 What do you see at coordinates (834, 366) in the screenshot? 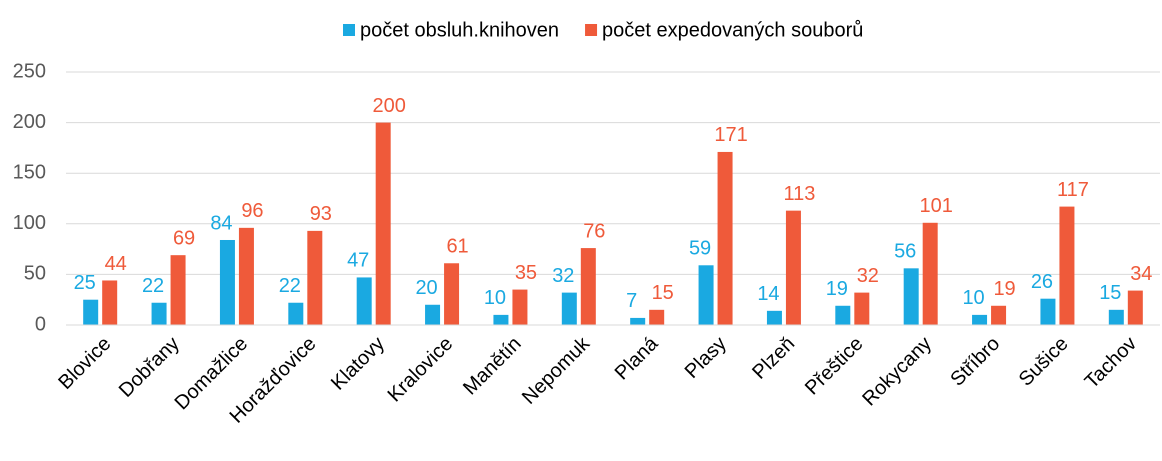
I see `x-tick-label: Přeštice` at bounding box center [834, 366].